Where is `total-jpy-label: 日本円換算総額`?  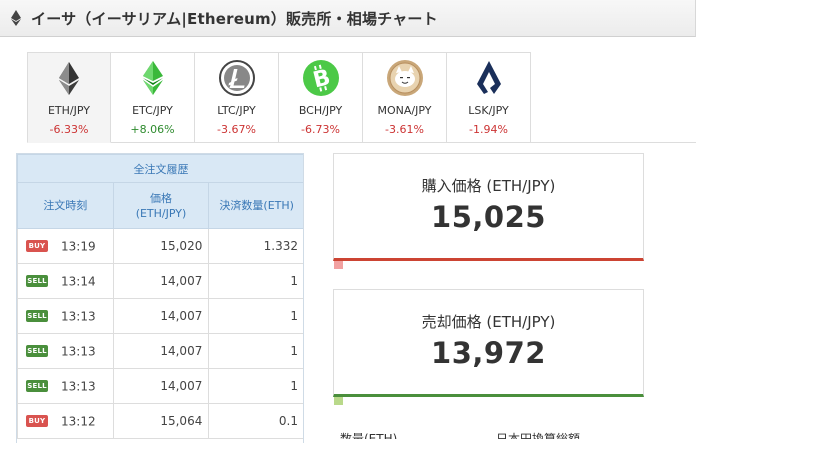 total-jpy-label: 日本円換算総額 is located at coordinates (538, 435).